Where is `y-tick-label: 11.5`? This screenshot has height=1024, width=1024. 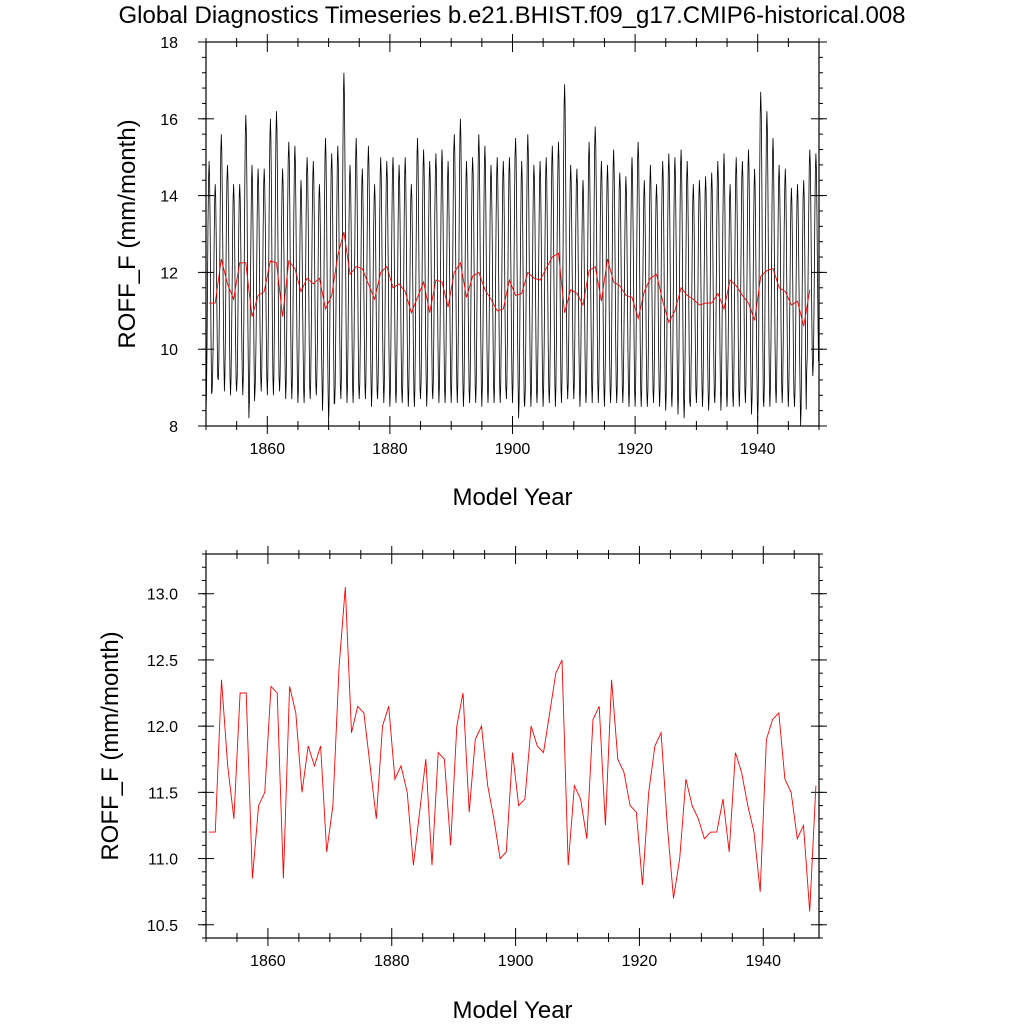
y-tick-label: 11.5 is located at coordinates (163, 793).